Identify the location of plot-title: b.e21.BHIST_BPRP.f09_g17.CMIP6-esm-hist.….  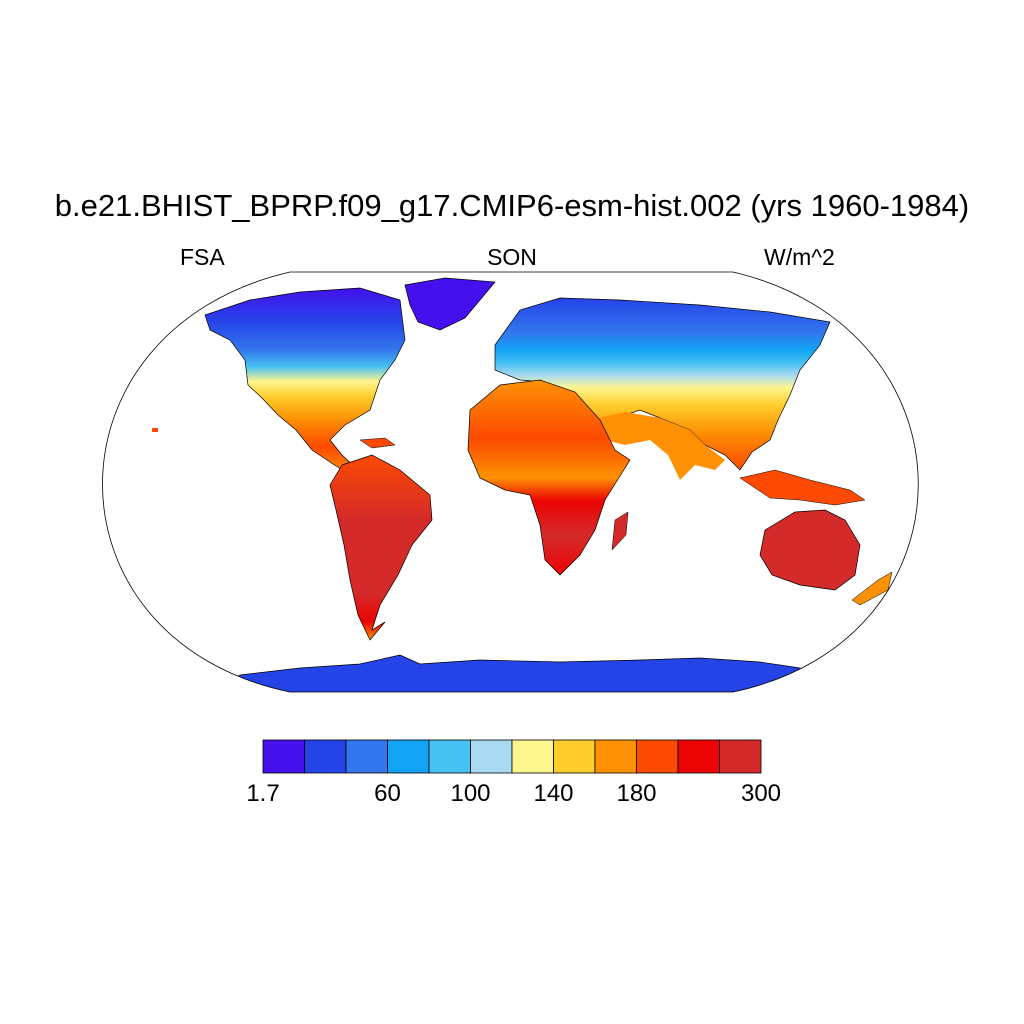
(512, 205).